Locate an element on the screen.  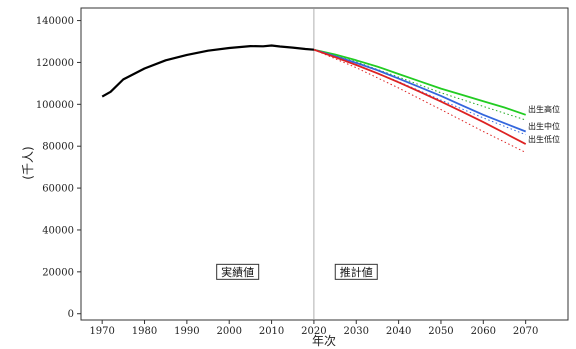
x-tick-label: 2040 is located at coordinates (398, 331).